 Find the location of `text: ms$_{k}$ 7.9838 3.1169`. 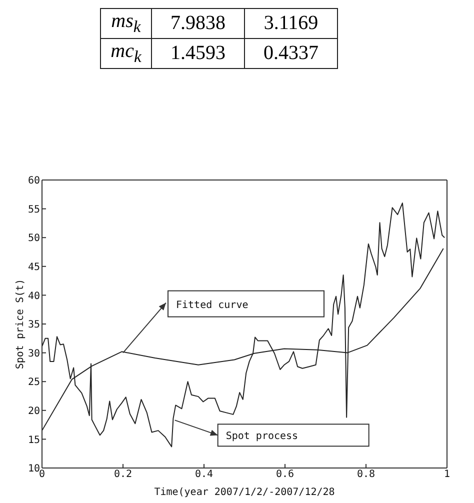

text: ms$_{k}$ 7.9838 3.1169 is located at coordinates (214, 23).